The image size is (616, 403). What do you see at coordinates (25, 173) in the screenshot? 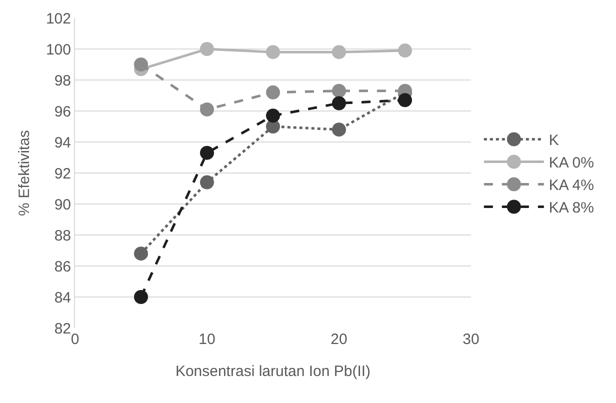
I see `y-axis-title: % Efektivitas` at bounding box center [25, 173].